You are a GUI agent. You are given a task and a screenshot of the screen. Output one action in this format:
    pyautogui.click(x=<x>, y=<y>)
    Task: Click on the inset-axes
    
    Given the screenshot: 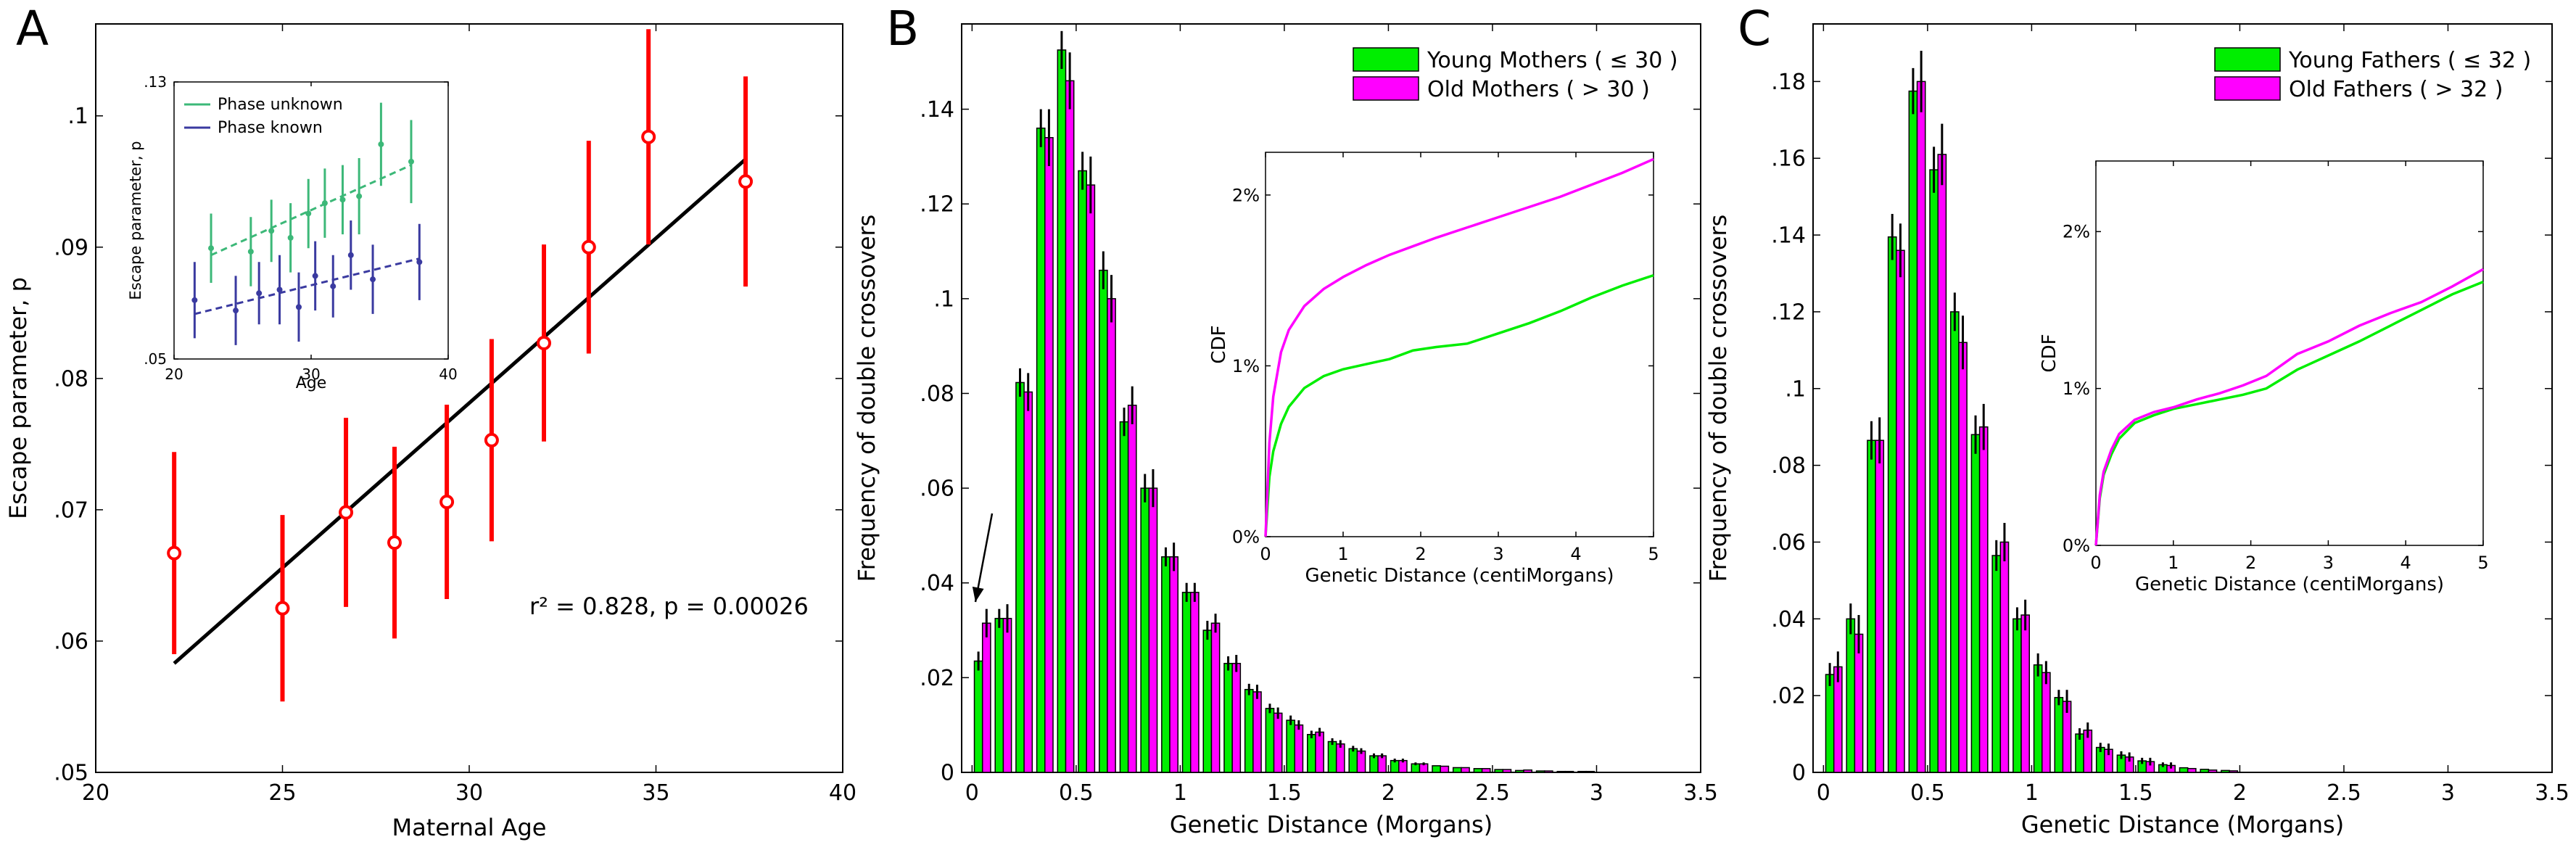 What is the action you would take?
    pyautogui.click(x=2289, y=353)
    